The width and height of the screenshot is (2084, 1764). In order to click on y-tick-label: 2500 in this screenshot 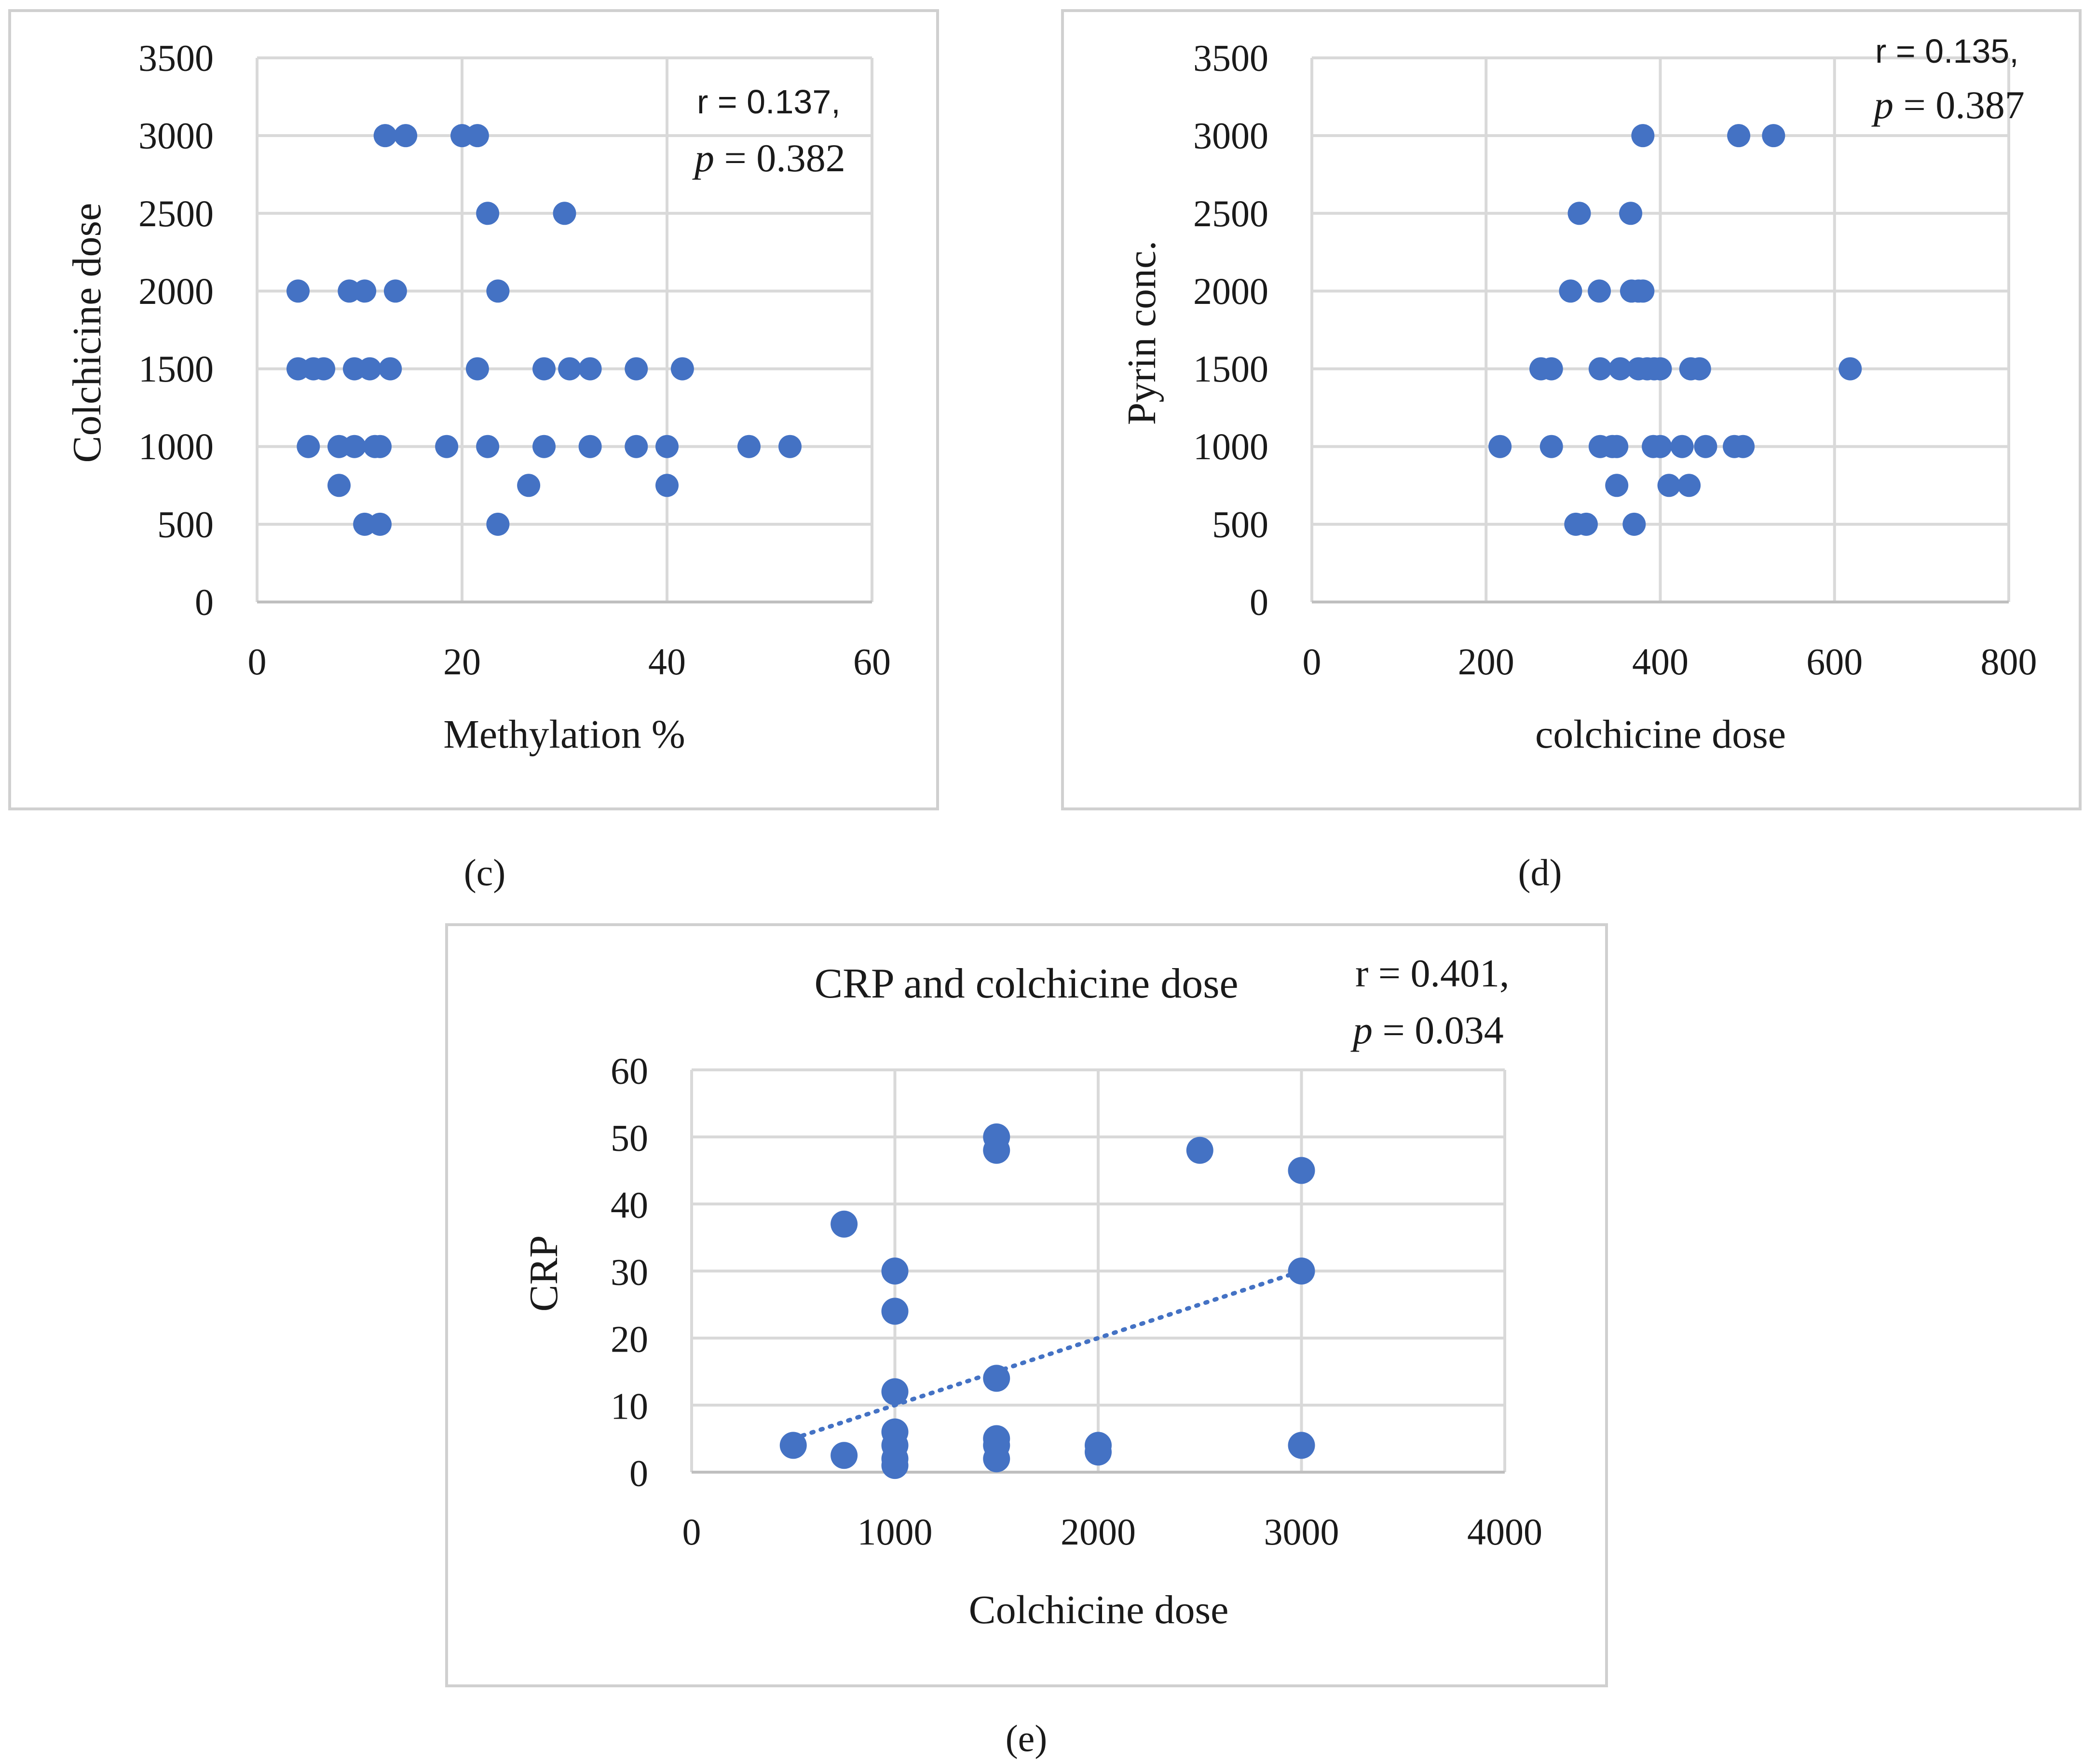, I will do `click(176, 213)`.